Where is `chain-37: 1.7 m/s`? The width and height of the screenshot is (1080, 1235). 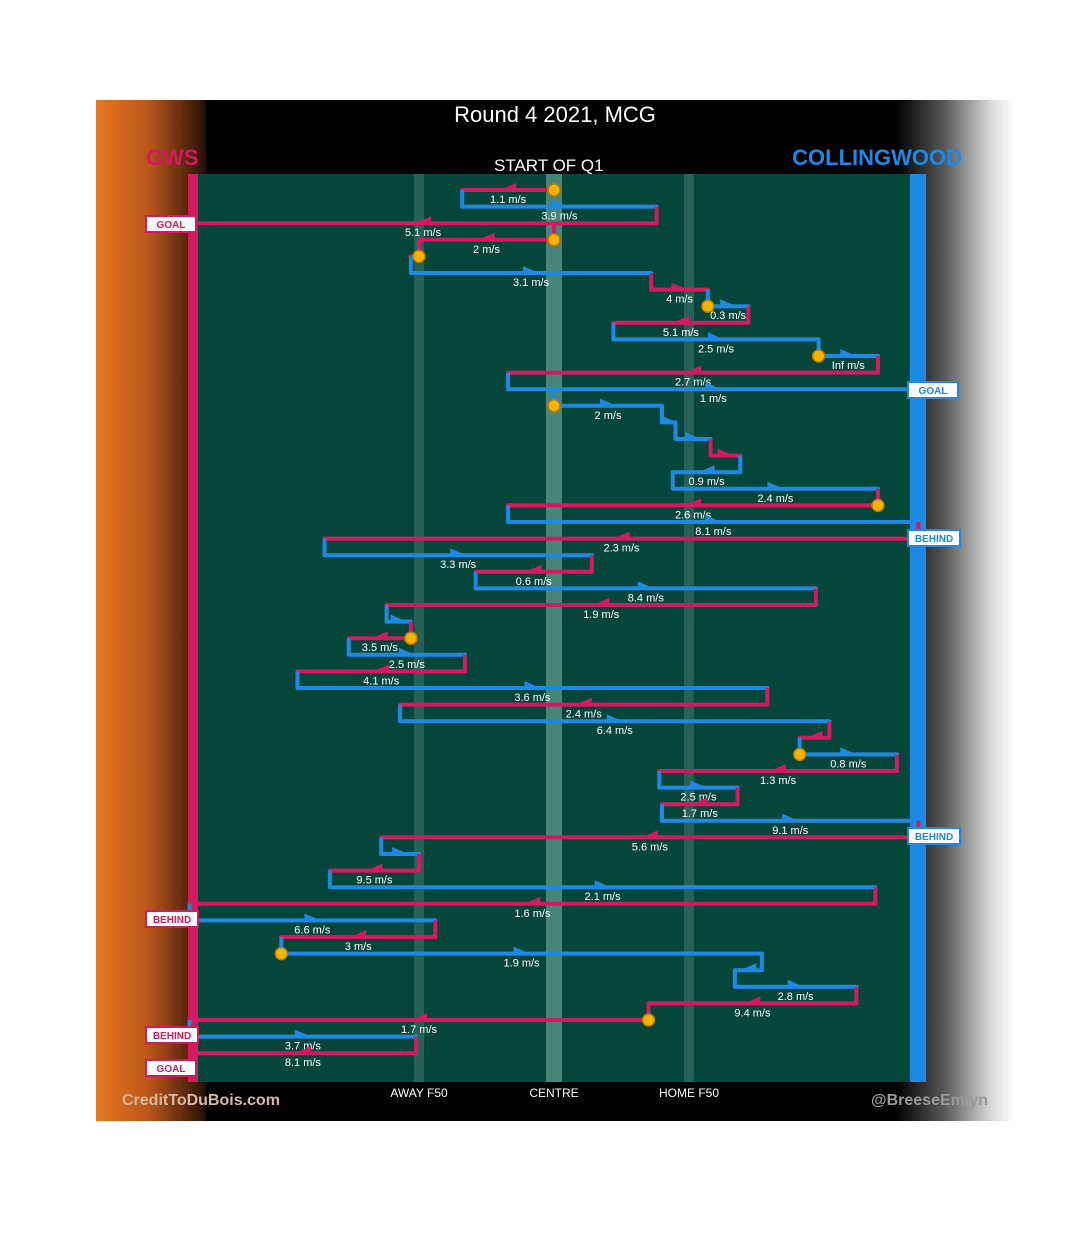
chain-37: 1.7 m/s is located at coordinates (700, 803).